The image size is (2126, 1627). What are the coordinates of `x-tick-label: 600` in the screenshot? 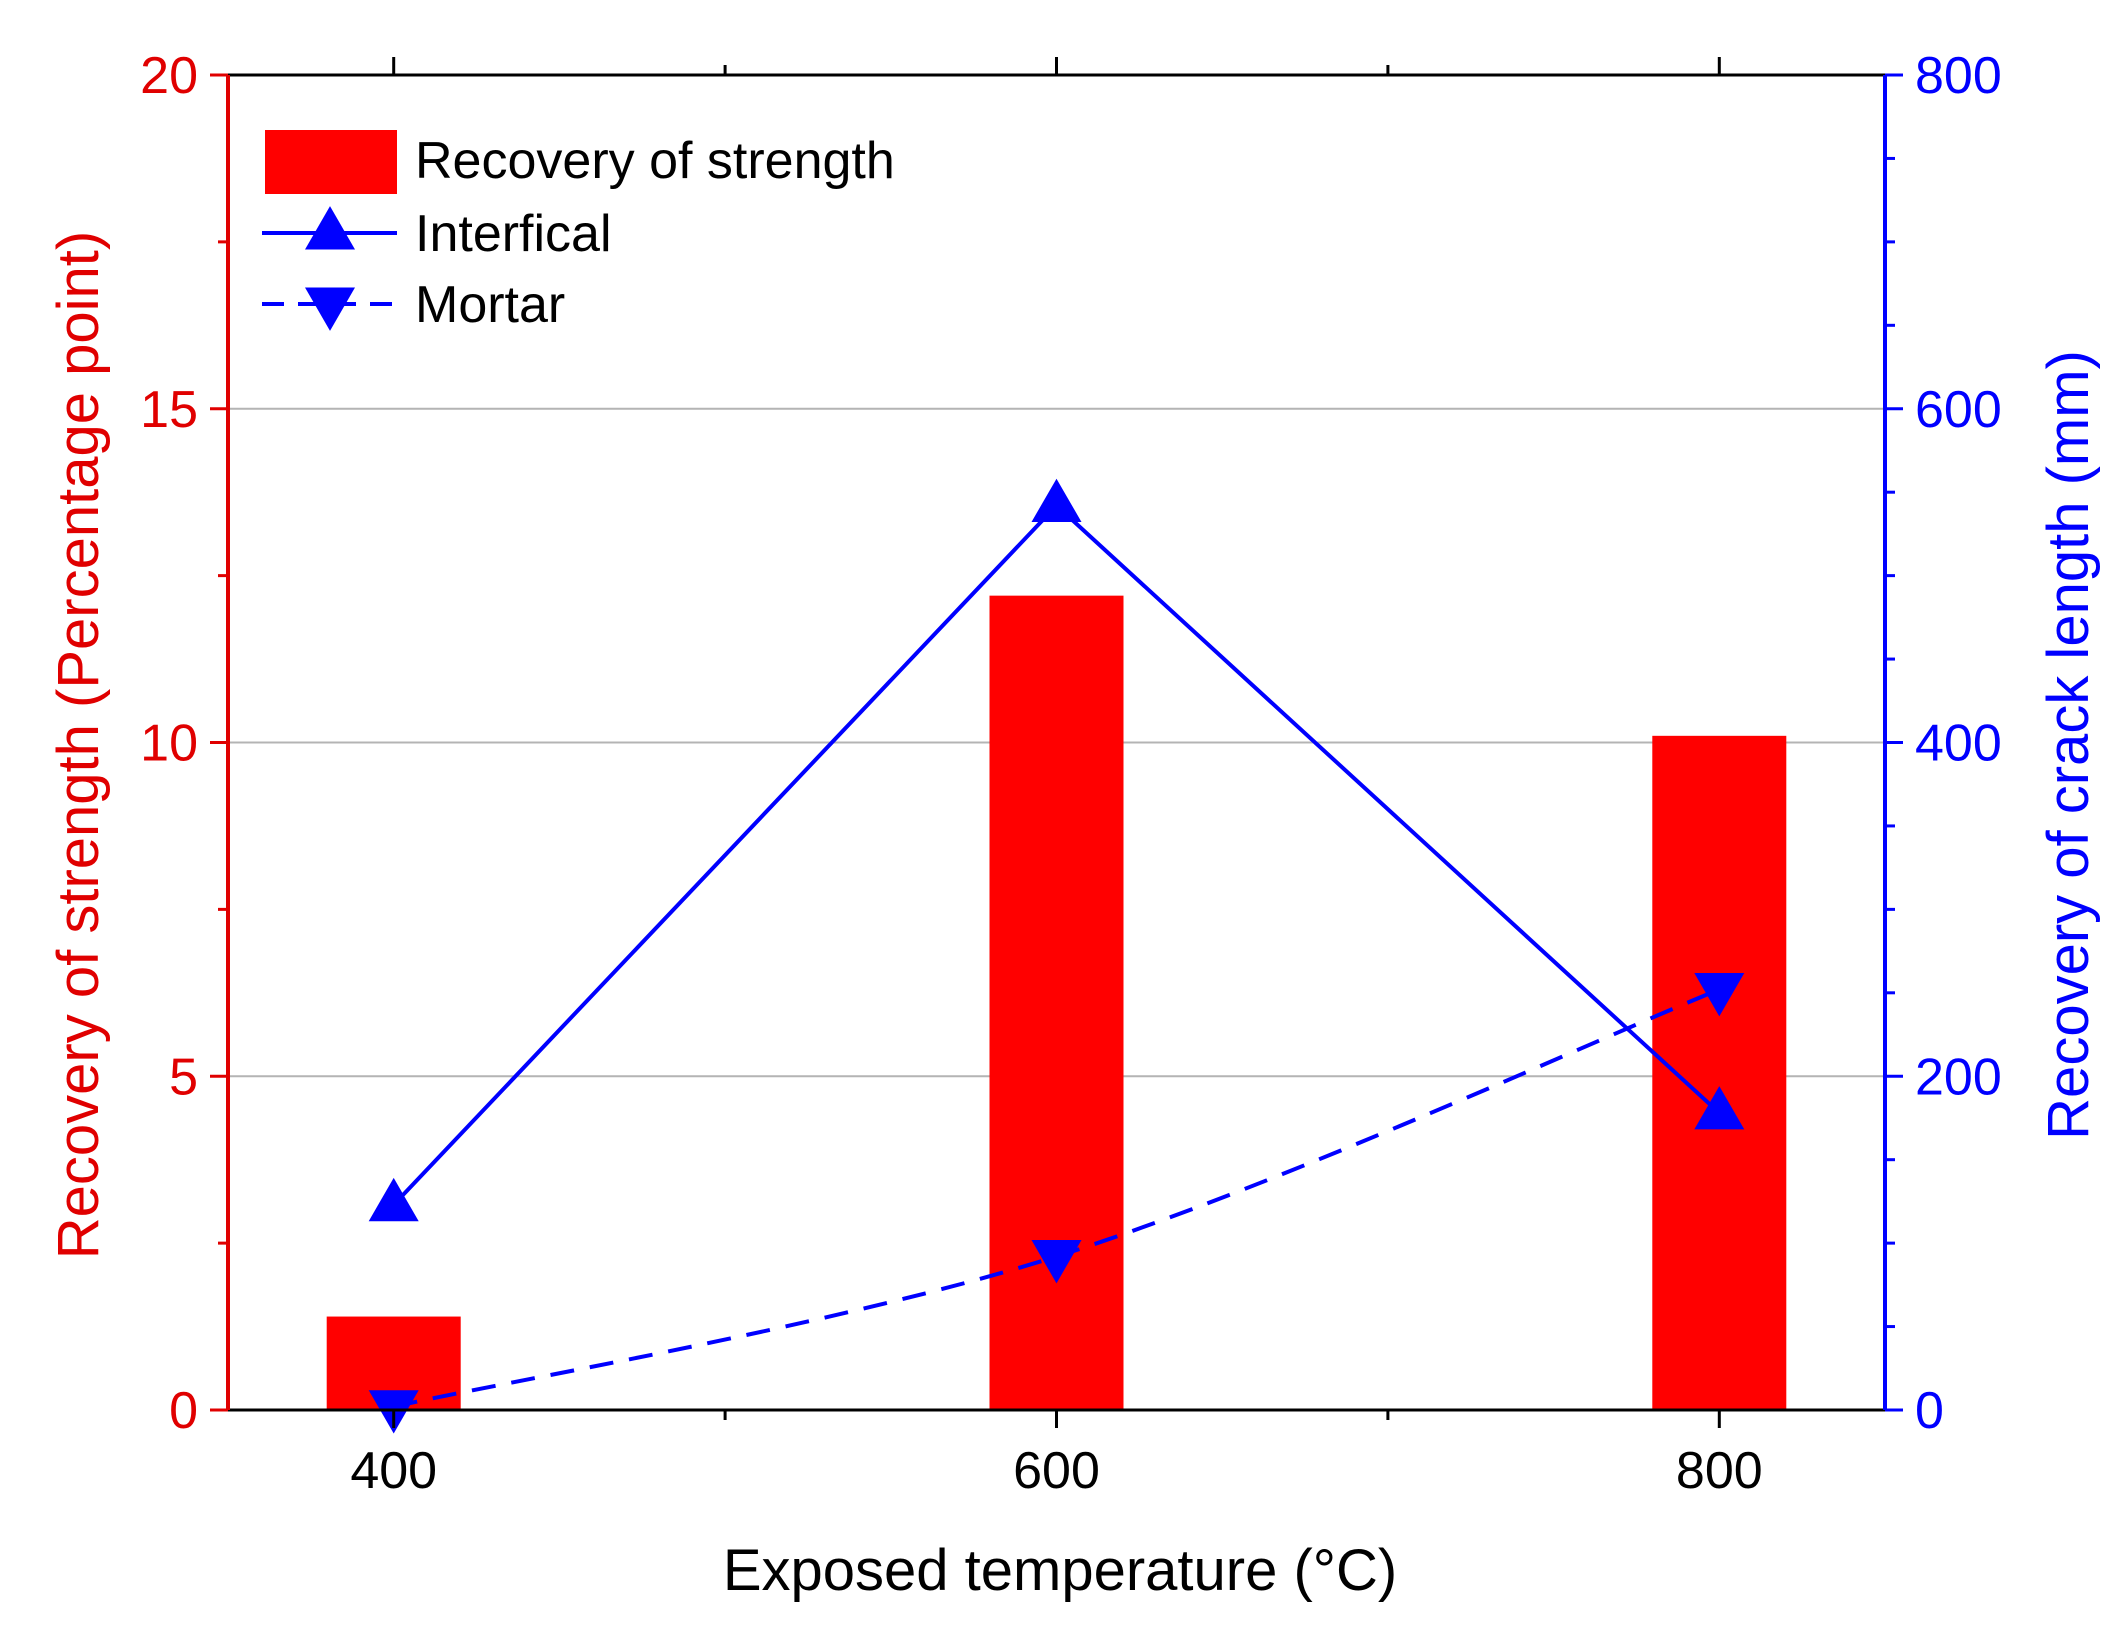 It's located at (1056, 1471).